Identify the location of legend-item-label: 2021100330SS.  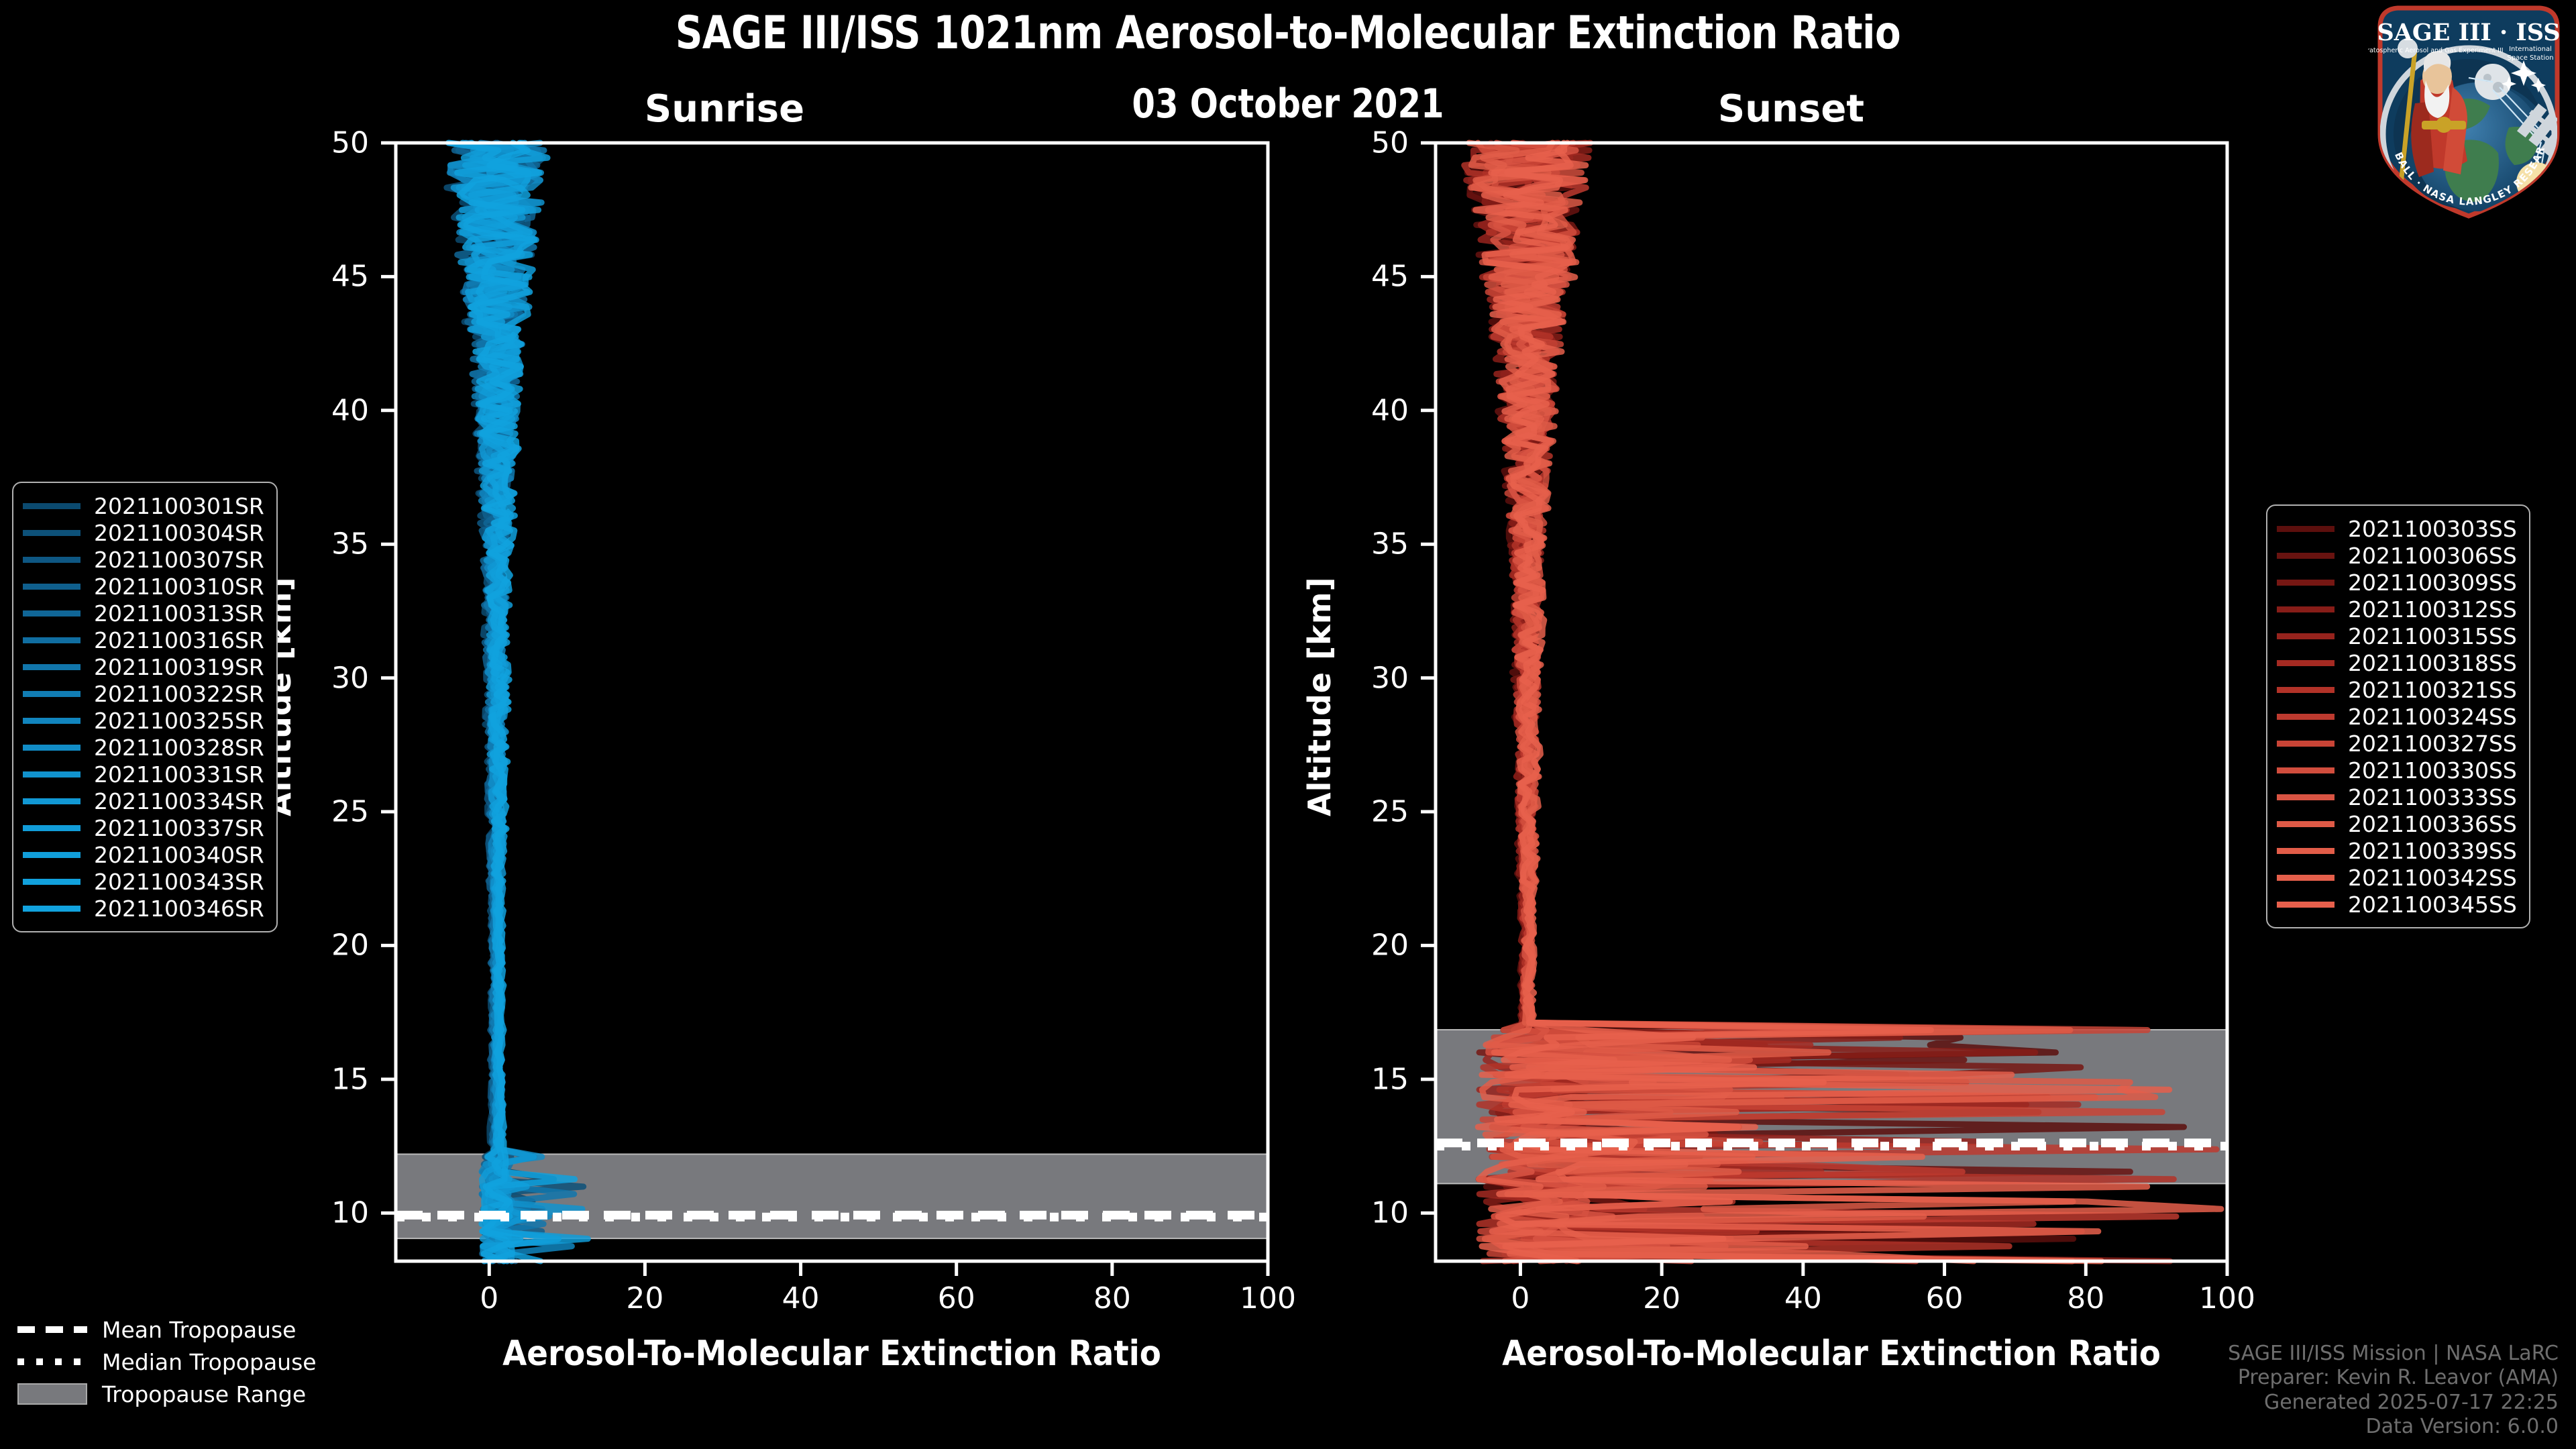
(2432, 770).